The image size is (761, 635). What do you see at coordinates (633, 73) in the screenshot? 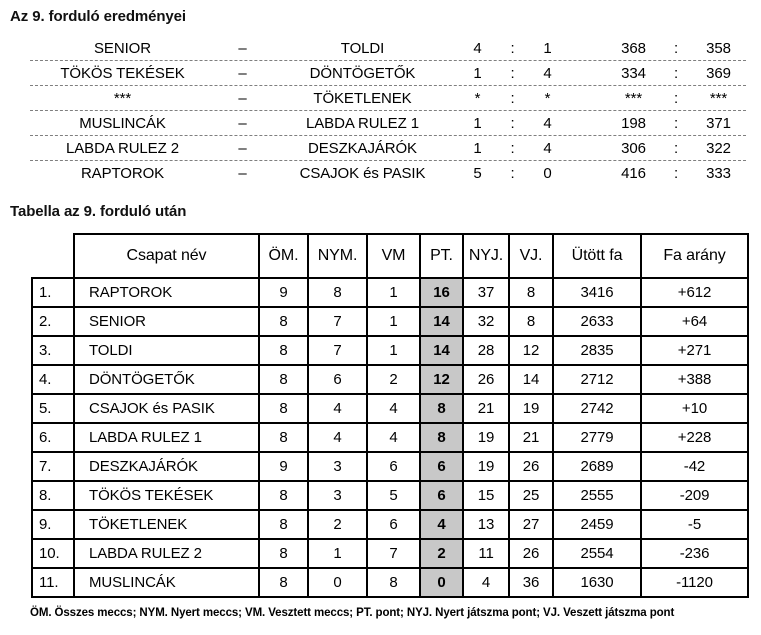
I see `home-pin-total: 334` at bounding box center [633, 73].